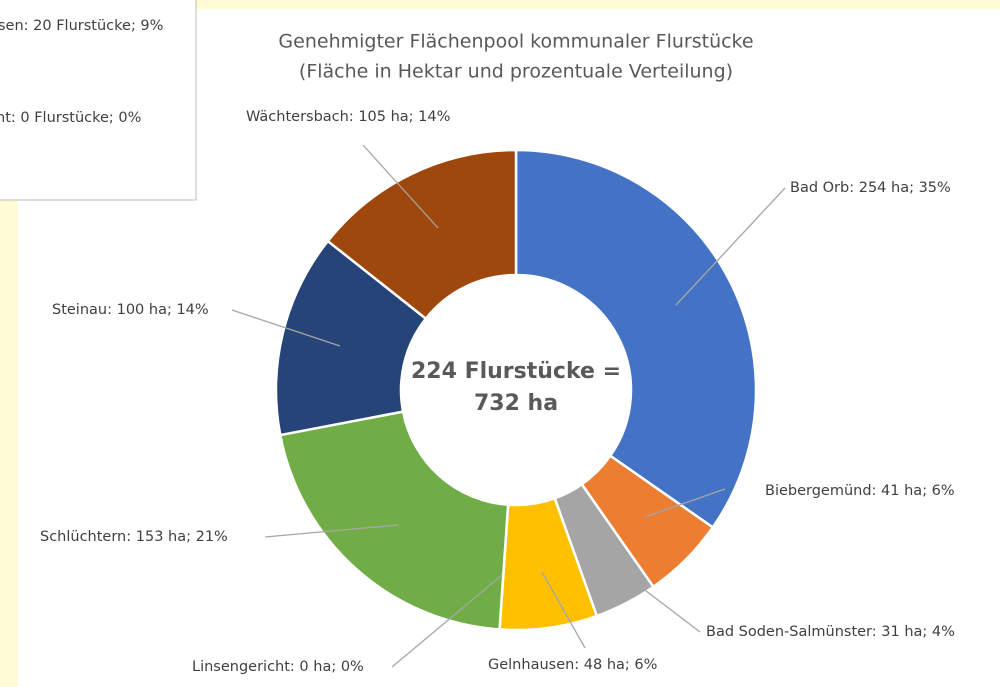 Image resolution: width=1000 pixels, height=687 pixels. What do you see at coordinates (830, 632) in the screenshot?
I see `data-label: Bad Soden-Salmünster: 31 ha; 4%` at bounding box center [830, 632].